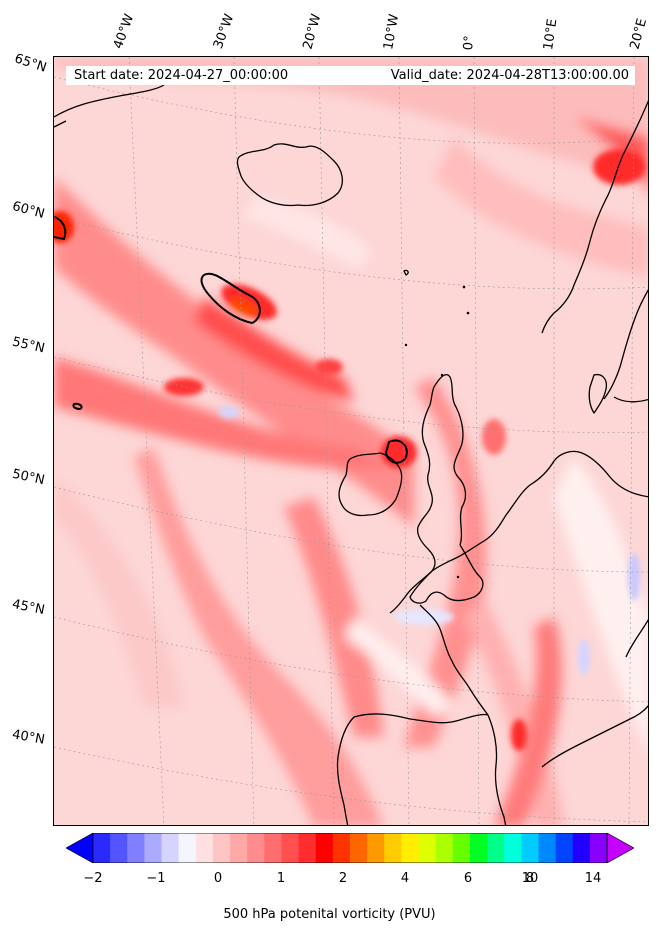  What do you see at coordinates (405, 878) in the screenshot?
I see `colorbar-tick-4: 4` at bounding box center [405, 878].